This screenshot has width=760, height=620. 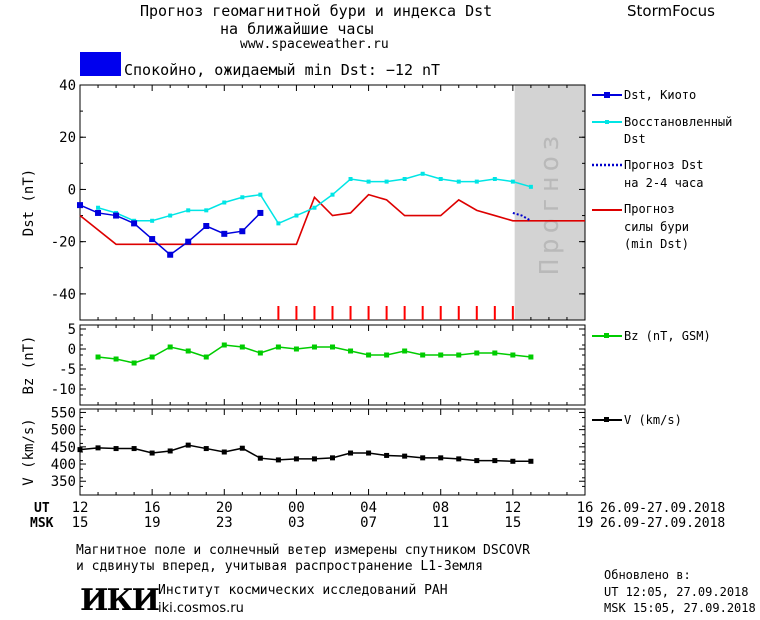 I want to click on updated-ut: UT 12:05, 27.09.2018, so click(x=676, y=592).